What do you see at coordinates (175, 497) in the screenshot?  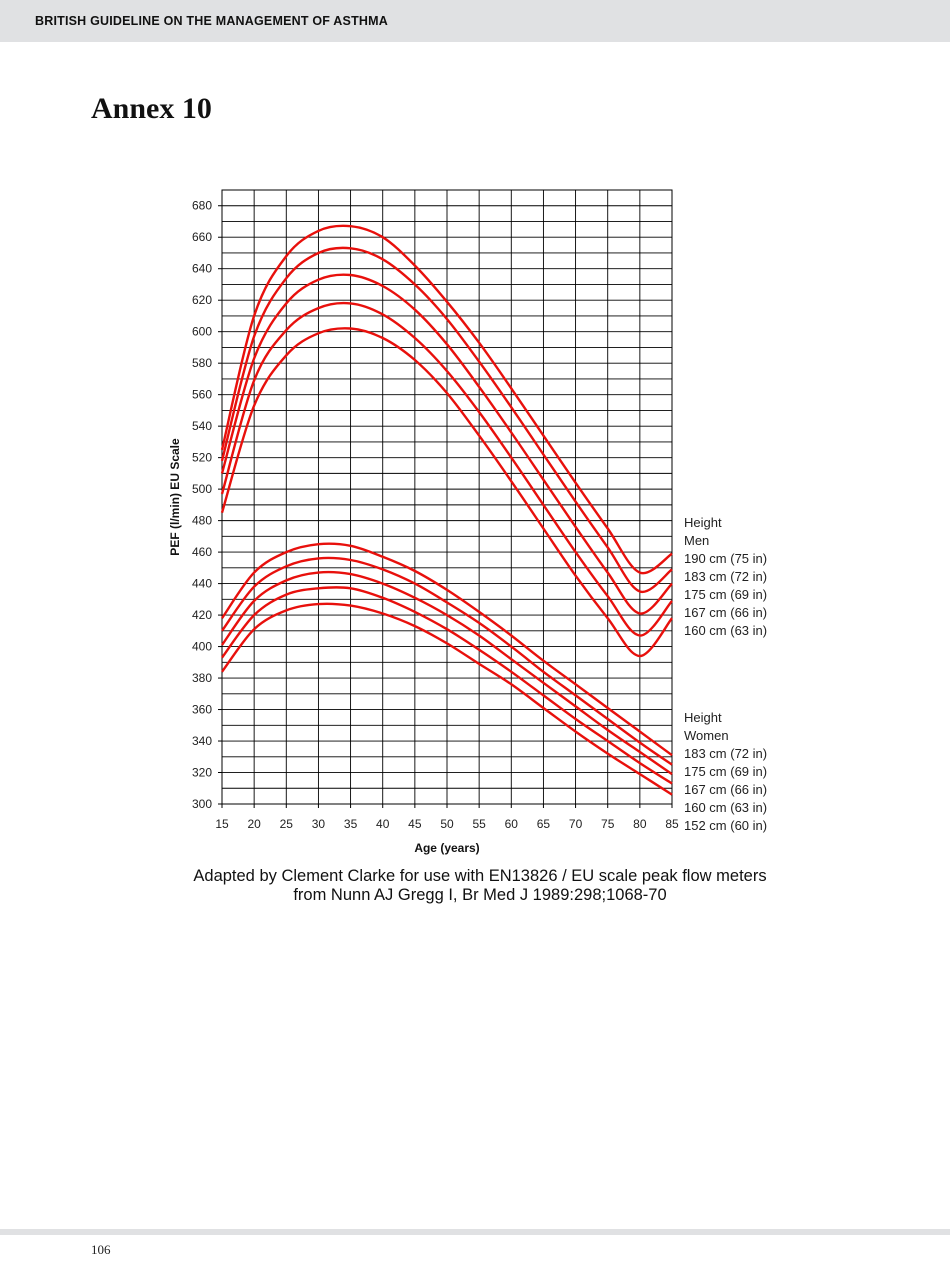 I see `y-axis-label: PEF (l/min) EU Scale` at bounding box center [175, 497].